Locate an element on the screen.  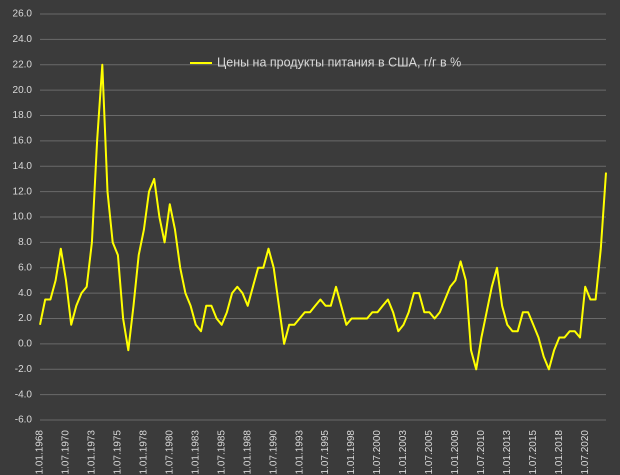
y-tick-label: 6.0 is located at coordinates (25, 267).